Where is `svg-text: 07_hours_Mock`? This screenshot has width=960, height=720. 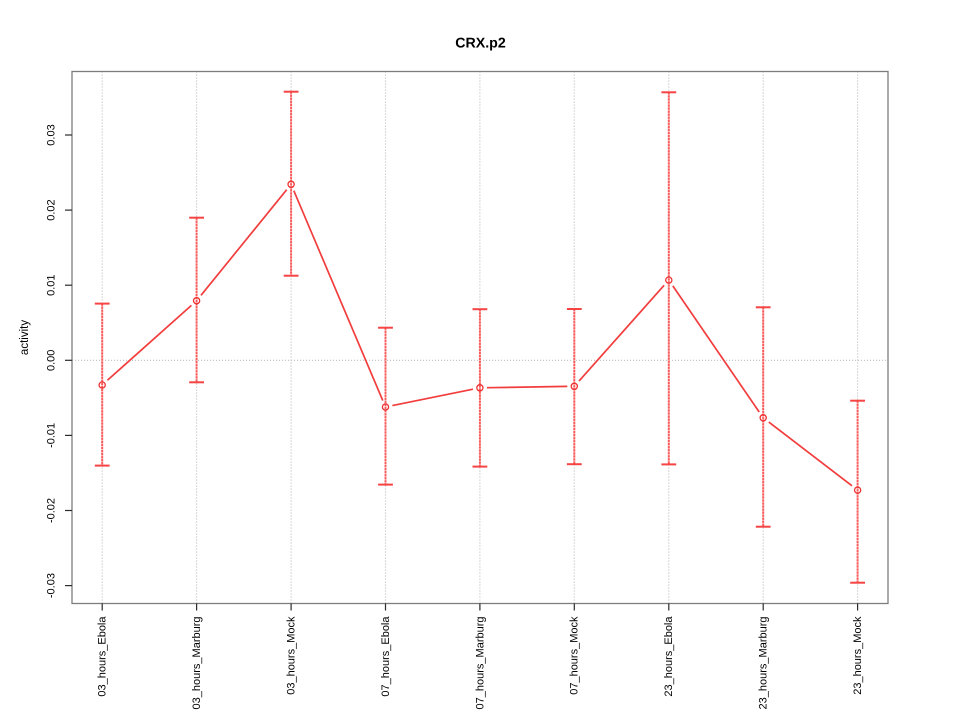
svg-text: 07_hours_Mock is located at coordinates (575, 655).